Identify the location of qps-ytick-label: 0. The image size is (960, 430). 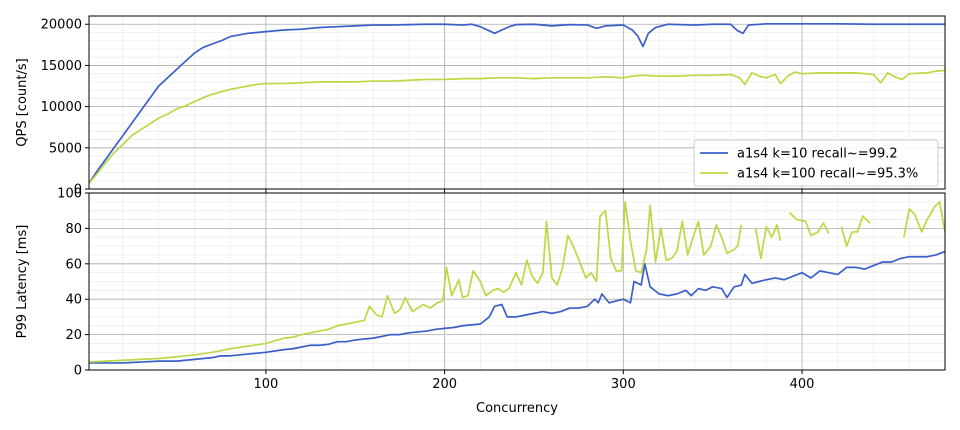
(78, 190).